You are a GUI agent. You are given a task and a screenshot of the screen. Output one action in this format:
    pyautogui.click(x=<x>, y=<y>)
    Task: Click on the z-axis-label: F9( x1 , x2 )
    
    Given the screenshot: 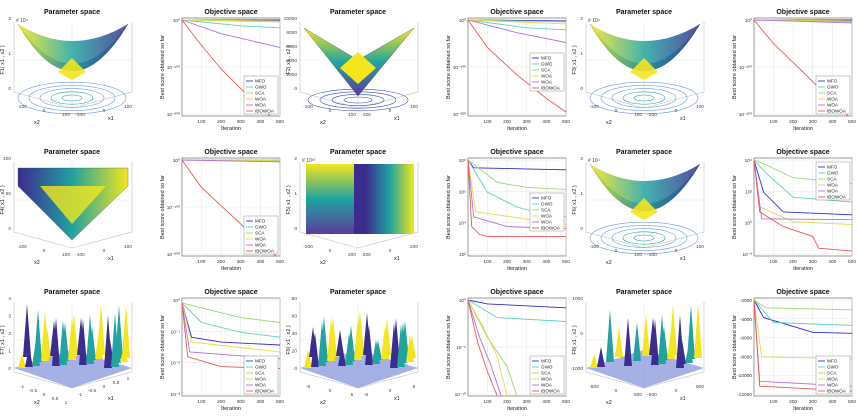 What is the action you would take?
    pyautogui.click(x=289, y=340)
    